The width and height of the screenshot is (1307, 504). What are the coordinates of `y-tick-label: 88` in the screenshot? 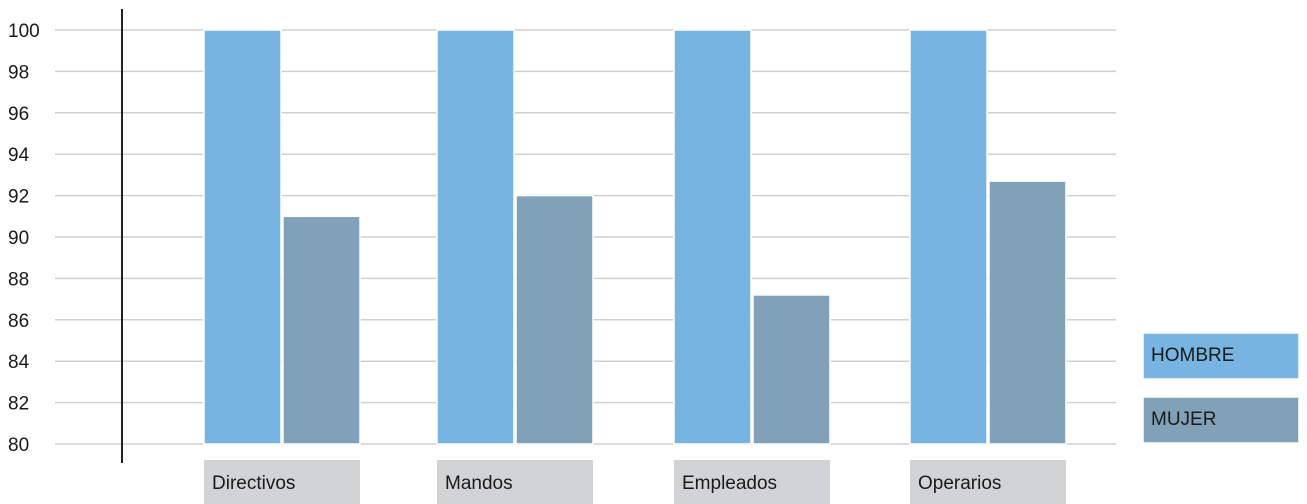 It's located at (18, 279).